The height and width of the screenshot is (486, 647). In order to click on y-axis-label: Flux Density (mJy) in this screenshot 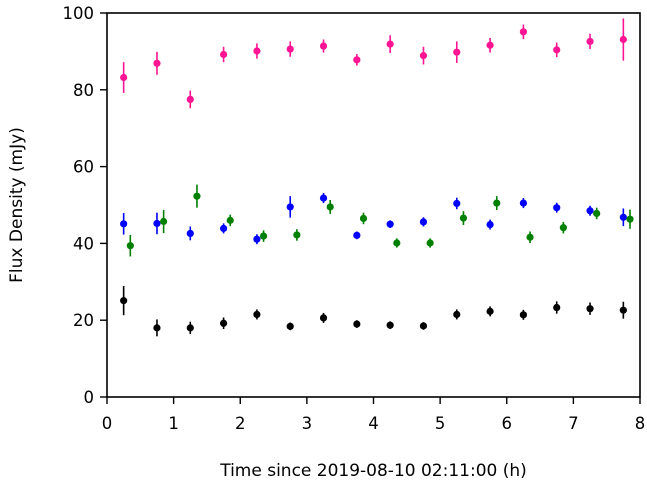, I will do `click(17, 205)`.